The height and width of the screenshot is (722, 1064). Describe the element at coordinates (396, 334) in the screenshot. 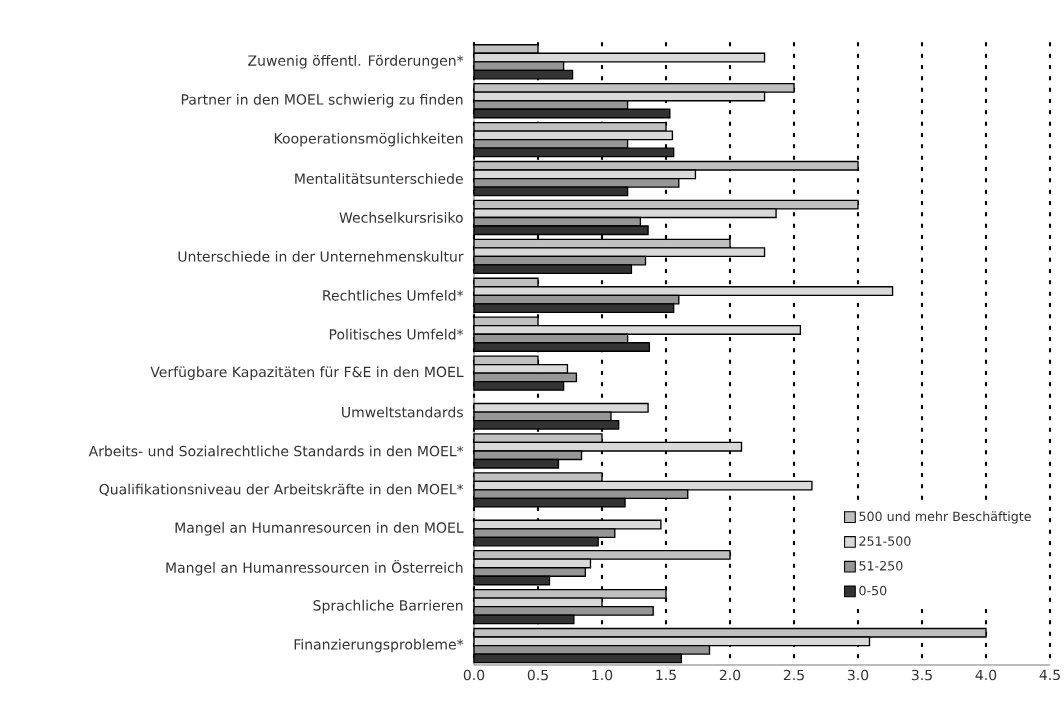

I see `y-tick-label: Politisches Umfeld*` at that location.